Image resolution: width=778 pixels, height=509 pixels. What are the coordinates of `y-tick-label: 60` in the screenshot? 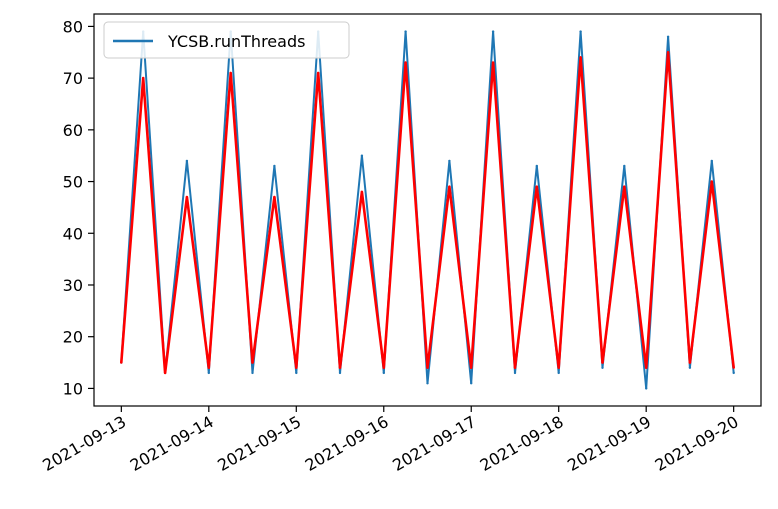 It's located at (73, 130).